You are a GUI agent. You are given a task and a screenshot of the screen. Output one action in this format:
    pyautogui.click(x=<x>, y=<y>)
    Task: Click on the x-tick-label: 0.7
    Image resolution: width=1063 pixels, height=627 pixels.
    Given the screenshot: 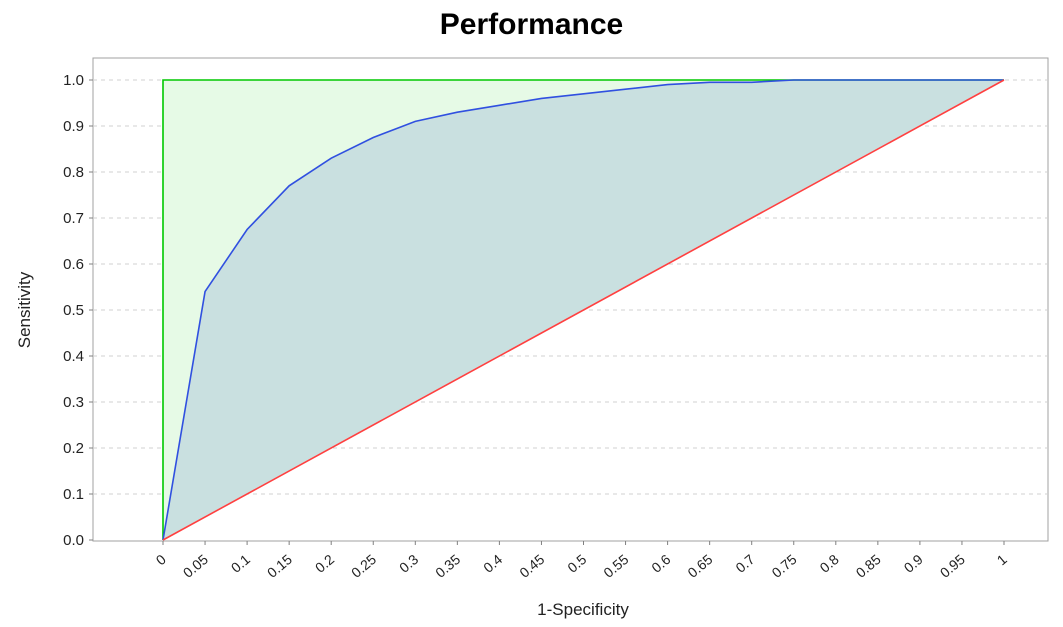 What is the action you would take?
    pyautogui.click(x=744, y=563)
    